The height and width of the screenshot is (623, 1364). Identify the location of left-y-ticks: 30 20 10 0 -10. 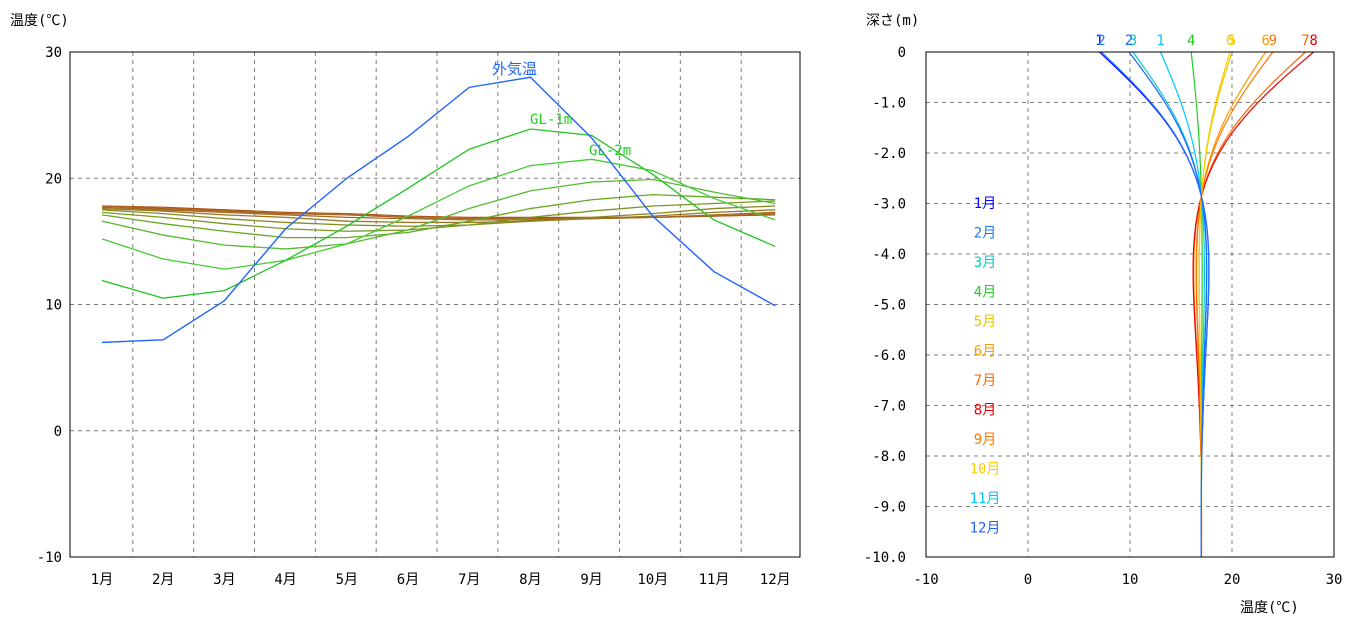
(49, 305).